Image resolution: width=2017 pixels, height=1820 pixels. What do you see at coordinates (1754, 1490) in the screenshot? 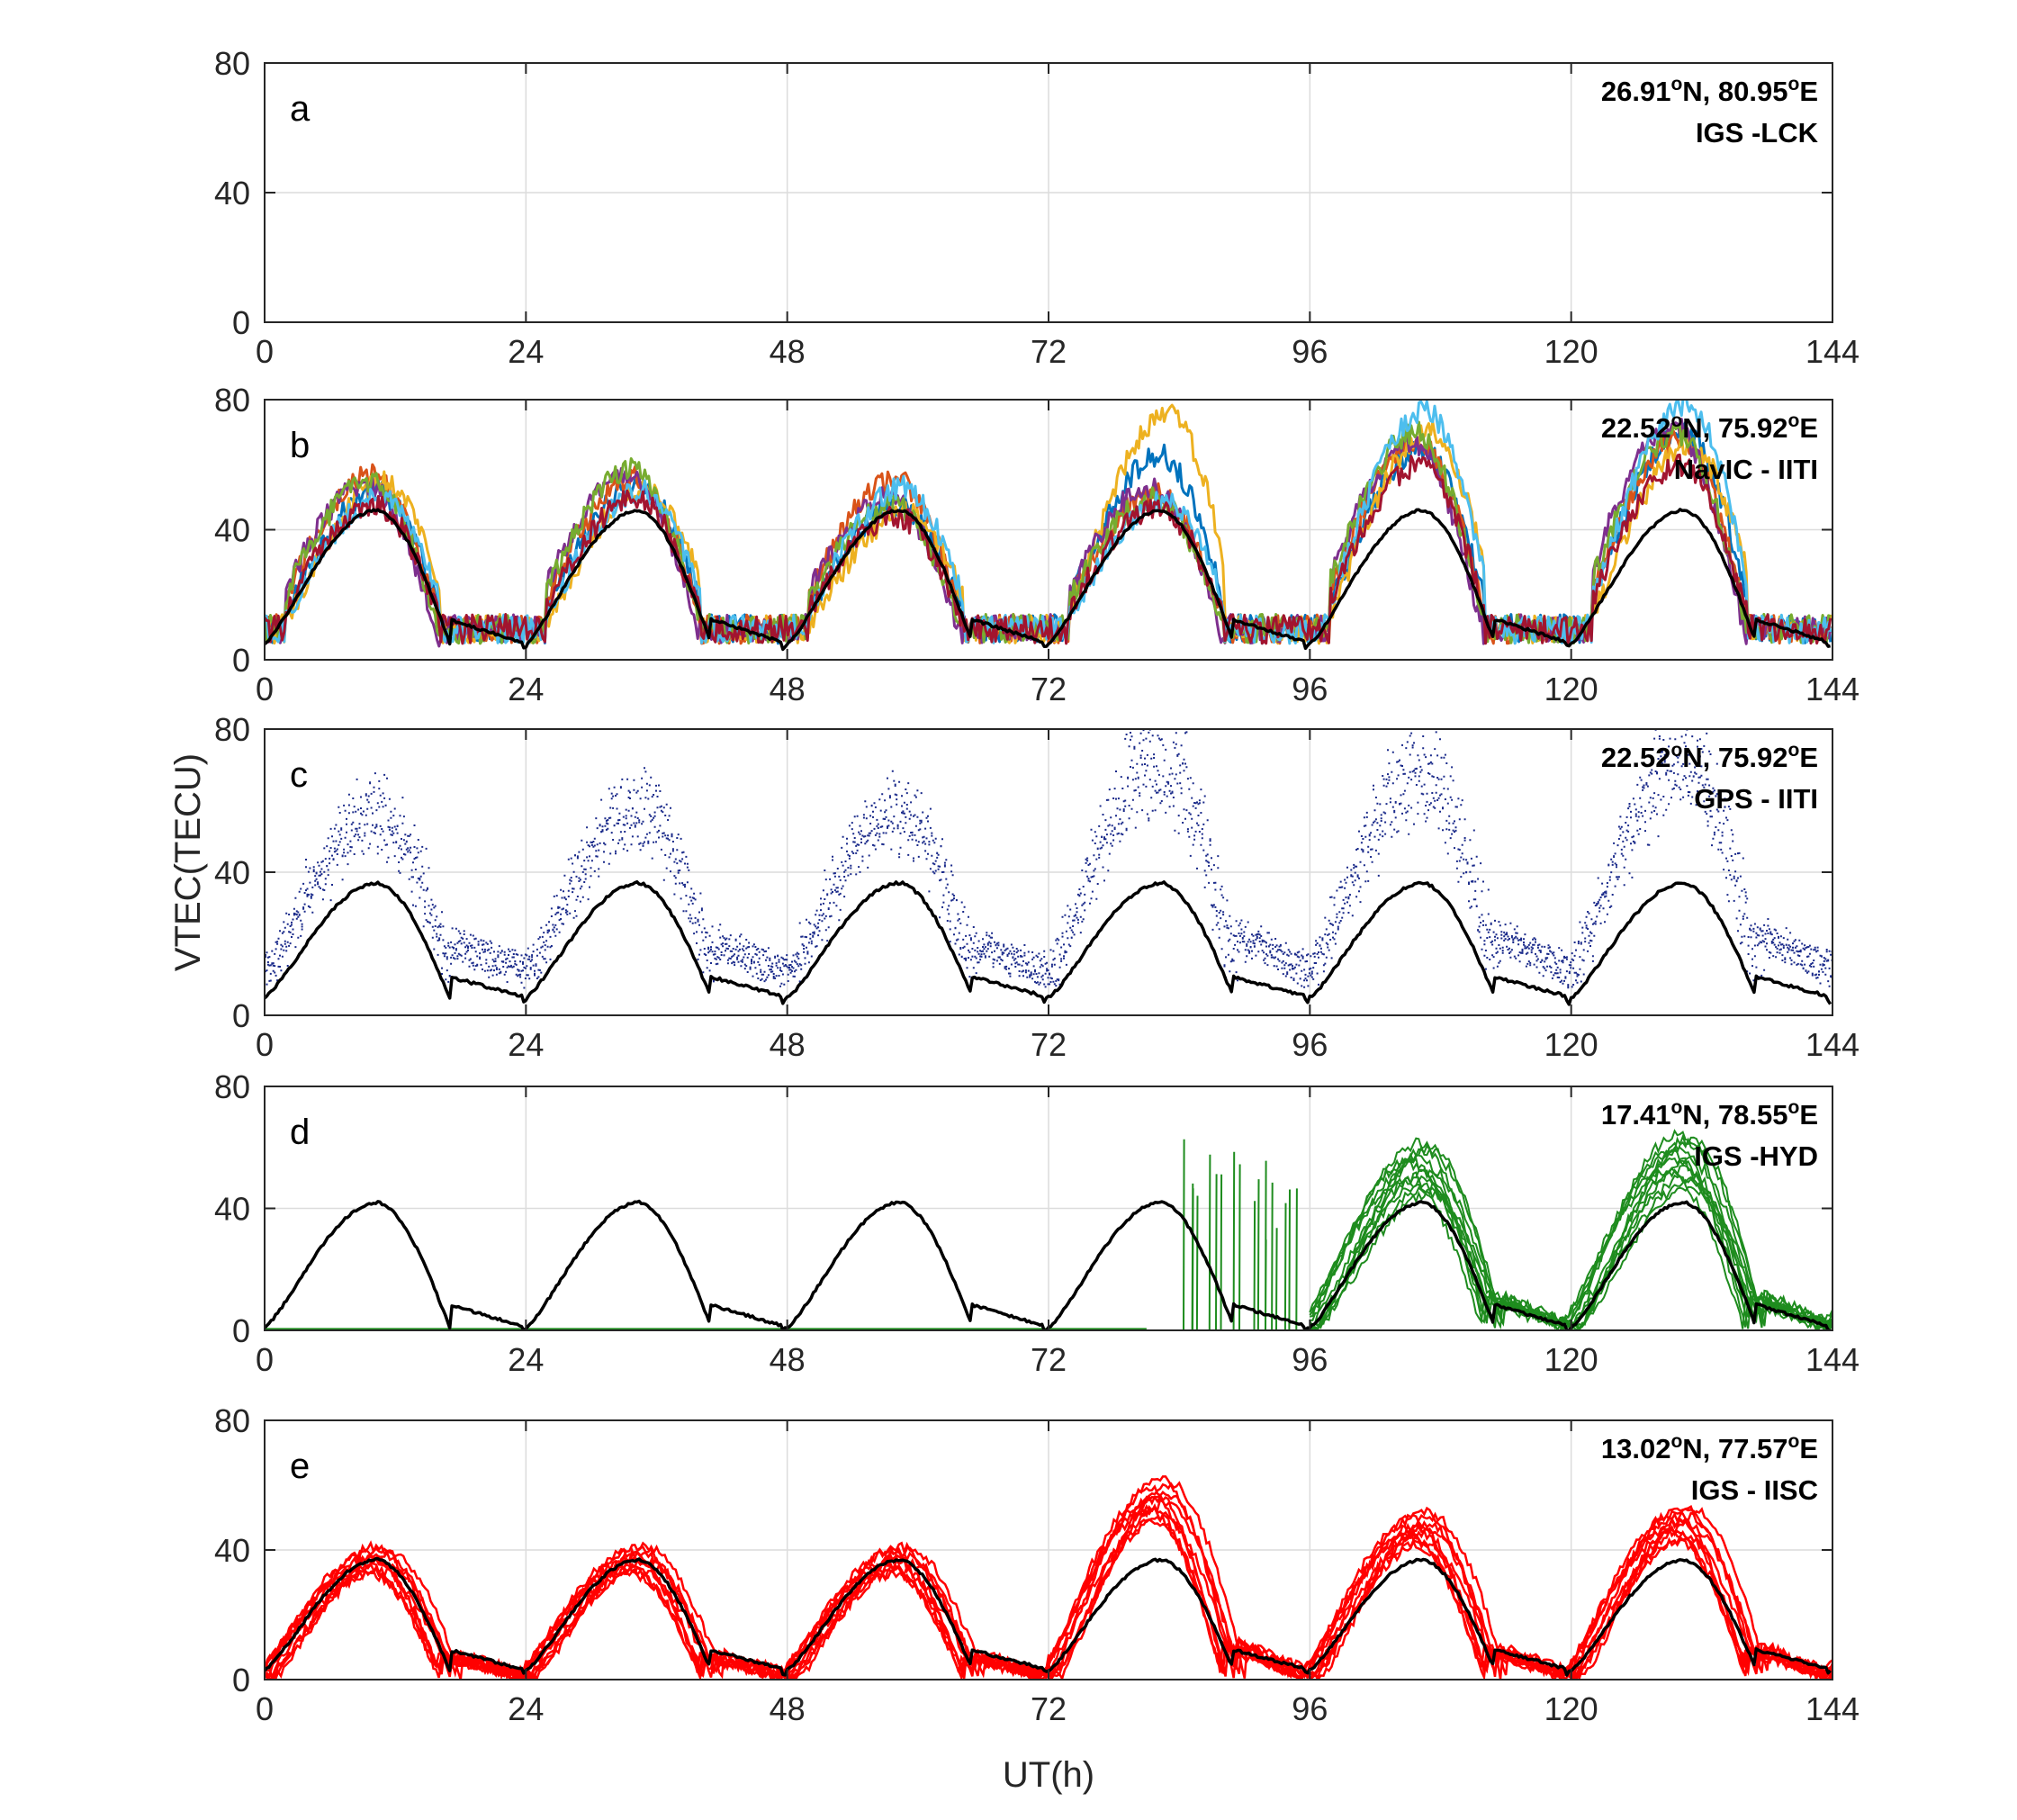
I see `station-name: IGS - IISC` at bounding box center [1754, 1490].